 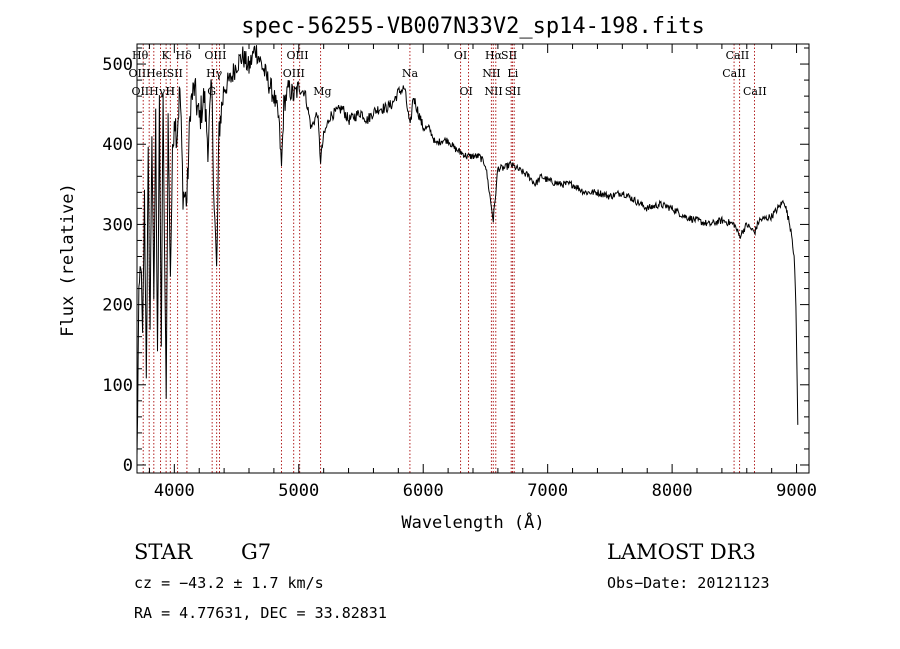 What do you see at coordinates (166, 55) in the screenshot?
I see `line-label-4: K` at bounding box center [166, 55].